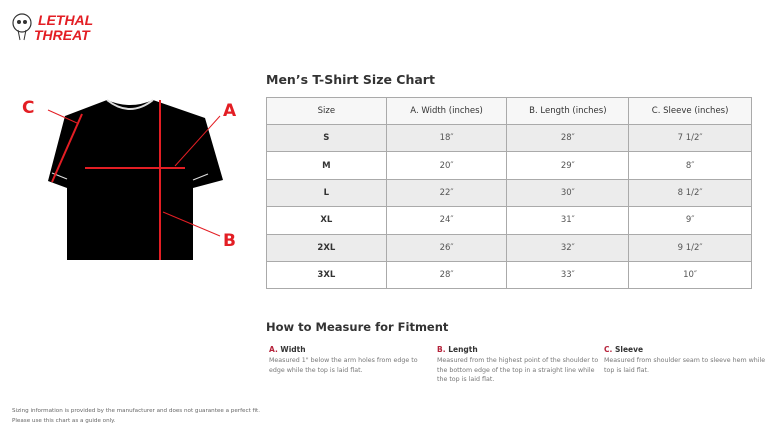 The width and height of the screenshot is (773, 437). I want to click on size-cell: 3XL, so click(326, 275).